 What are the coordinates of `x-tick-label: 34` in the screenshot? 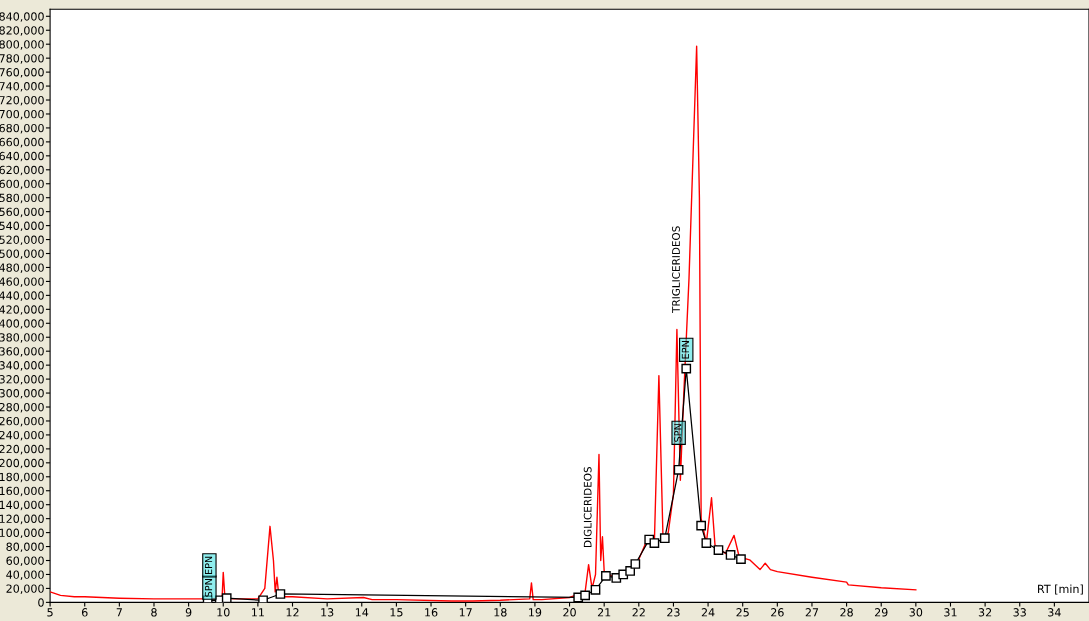 It's located at (1054, 612).